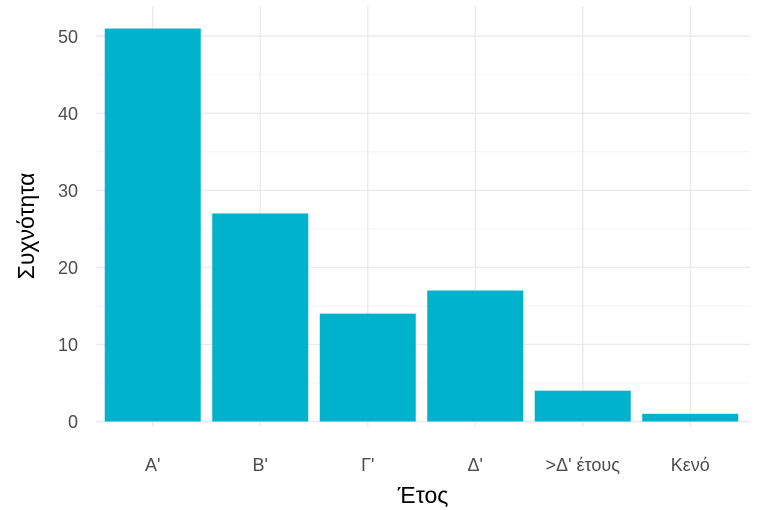 The image size is (764, 510). What do you see at coordinates (73, 422) in the screenshot?
I see `y-tick-label: 0` at bounding box center [73, 422].